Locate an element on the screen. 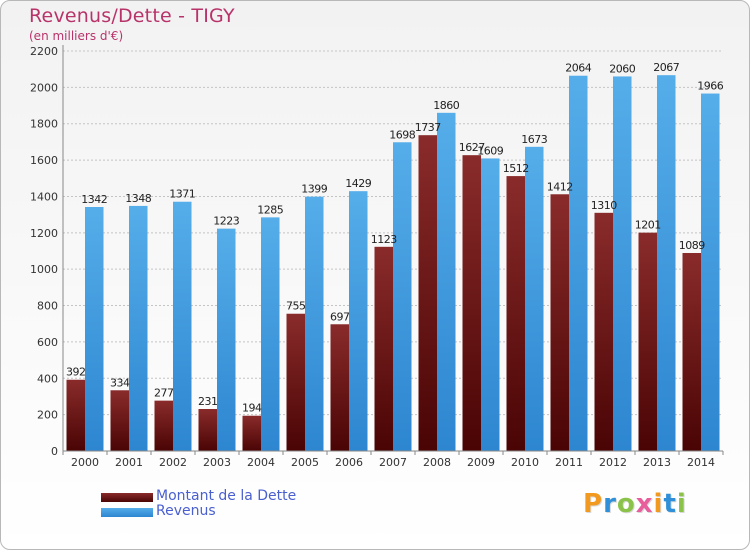 The image size is (750, 550). x-tick-label: 2013 is located at coordinates (657, 462).